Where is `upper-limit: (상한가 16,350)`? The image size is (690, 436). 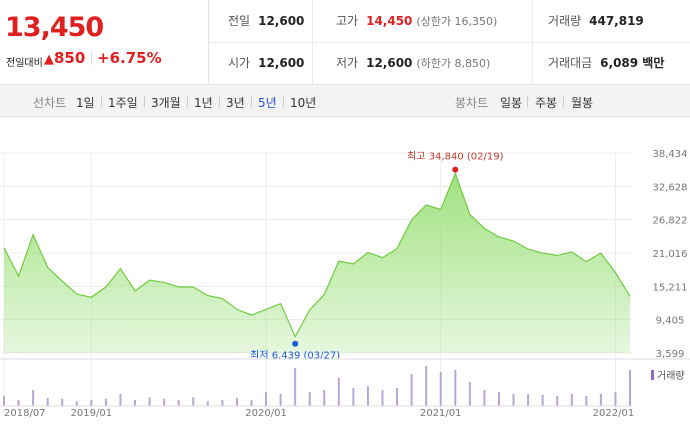 upper-limit: (상한가 16,350) is located at coordinates (457, 21).